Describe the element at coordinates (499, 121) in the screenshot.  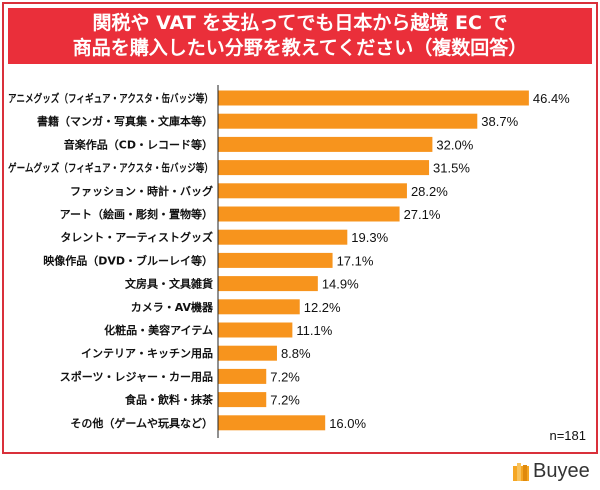
I see `data-label: 38.7%` at that location.